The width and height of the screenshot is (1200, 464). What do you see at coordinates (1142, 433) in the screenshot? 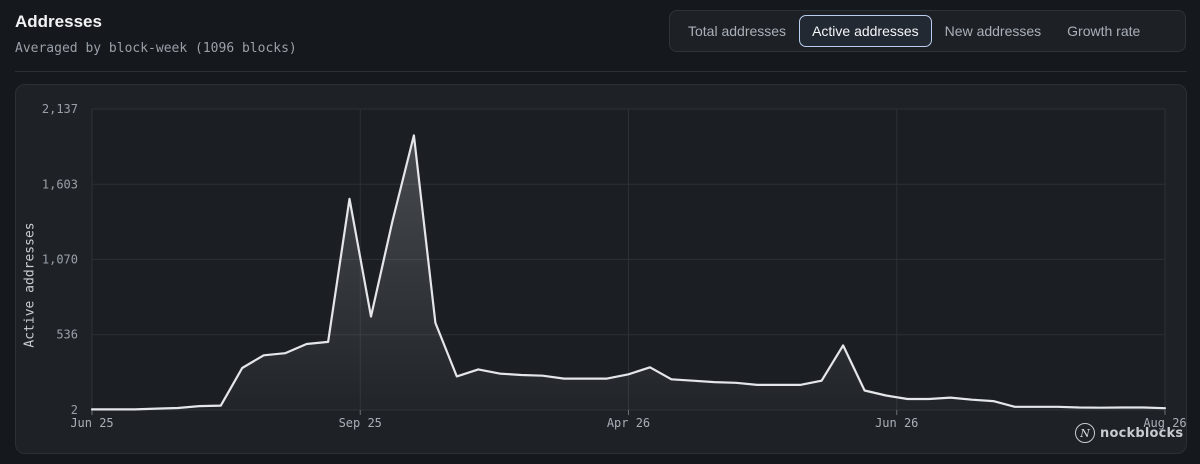
I see `watermark-text: nockblocks` at bounding box center [1142, 433].